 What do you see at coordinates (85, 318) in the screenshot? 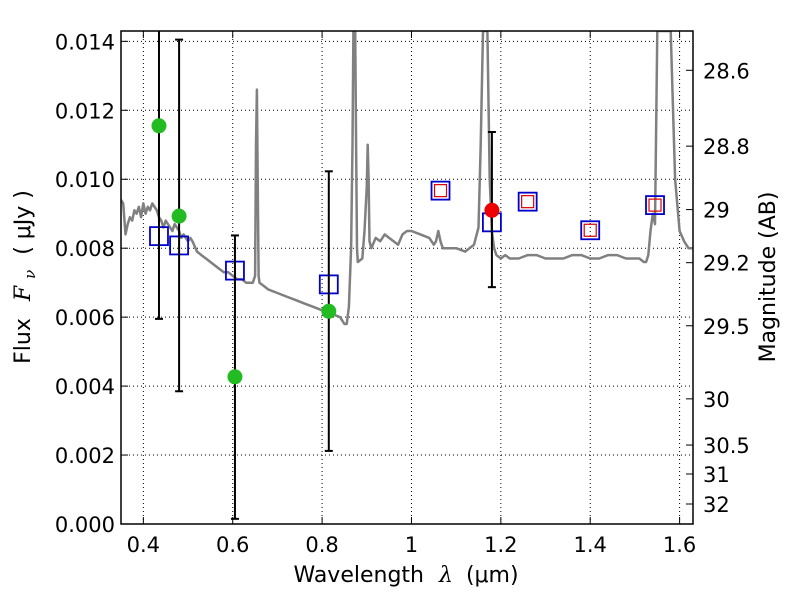
I see `y-tick-label: 0.006` at bounding box center [85, 318].